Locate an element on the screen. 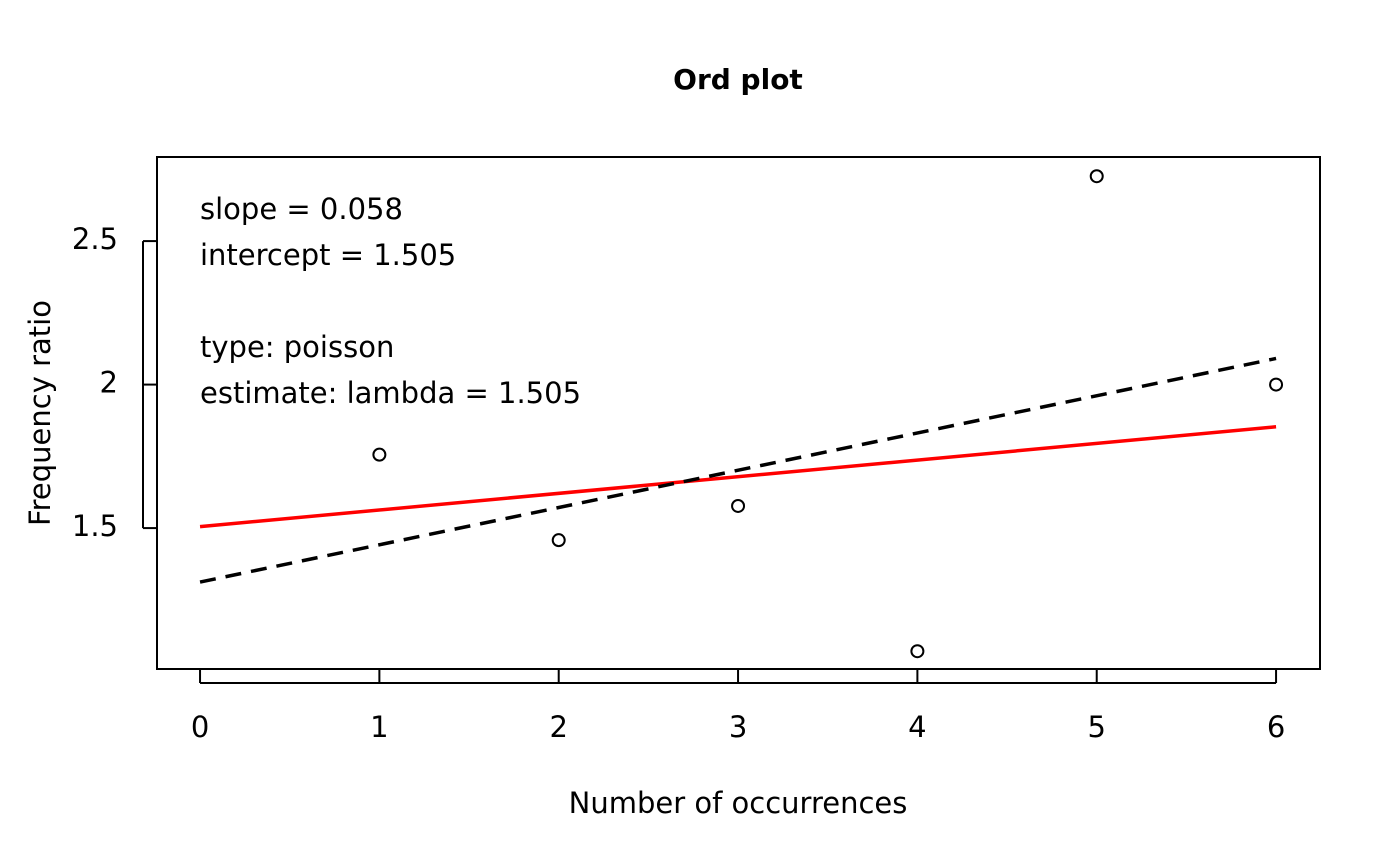 This screenshot has height=866, width=1400. x-tick-label: 1 is located at coordinates (379, 727).